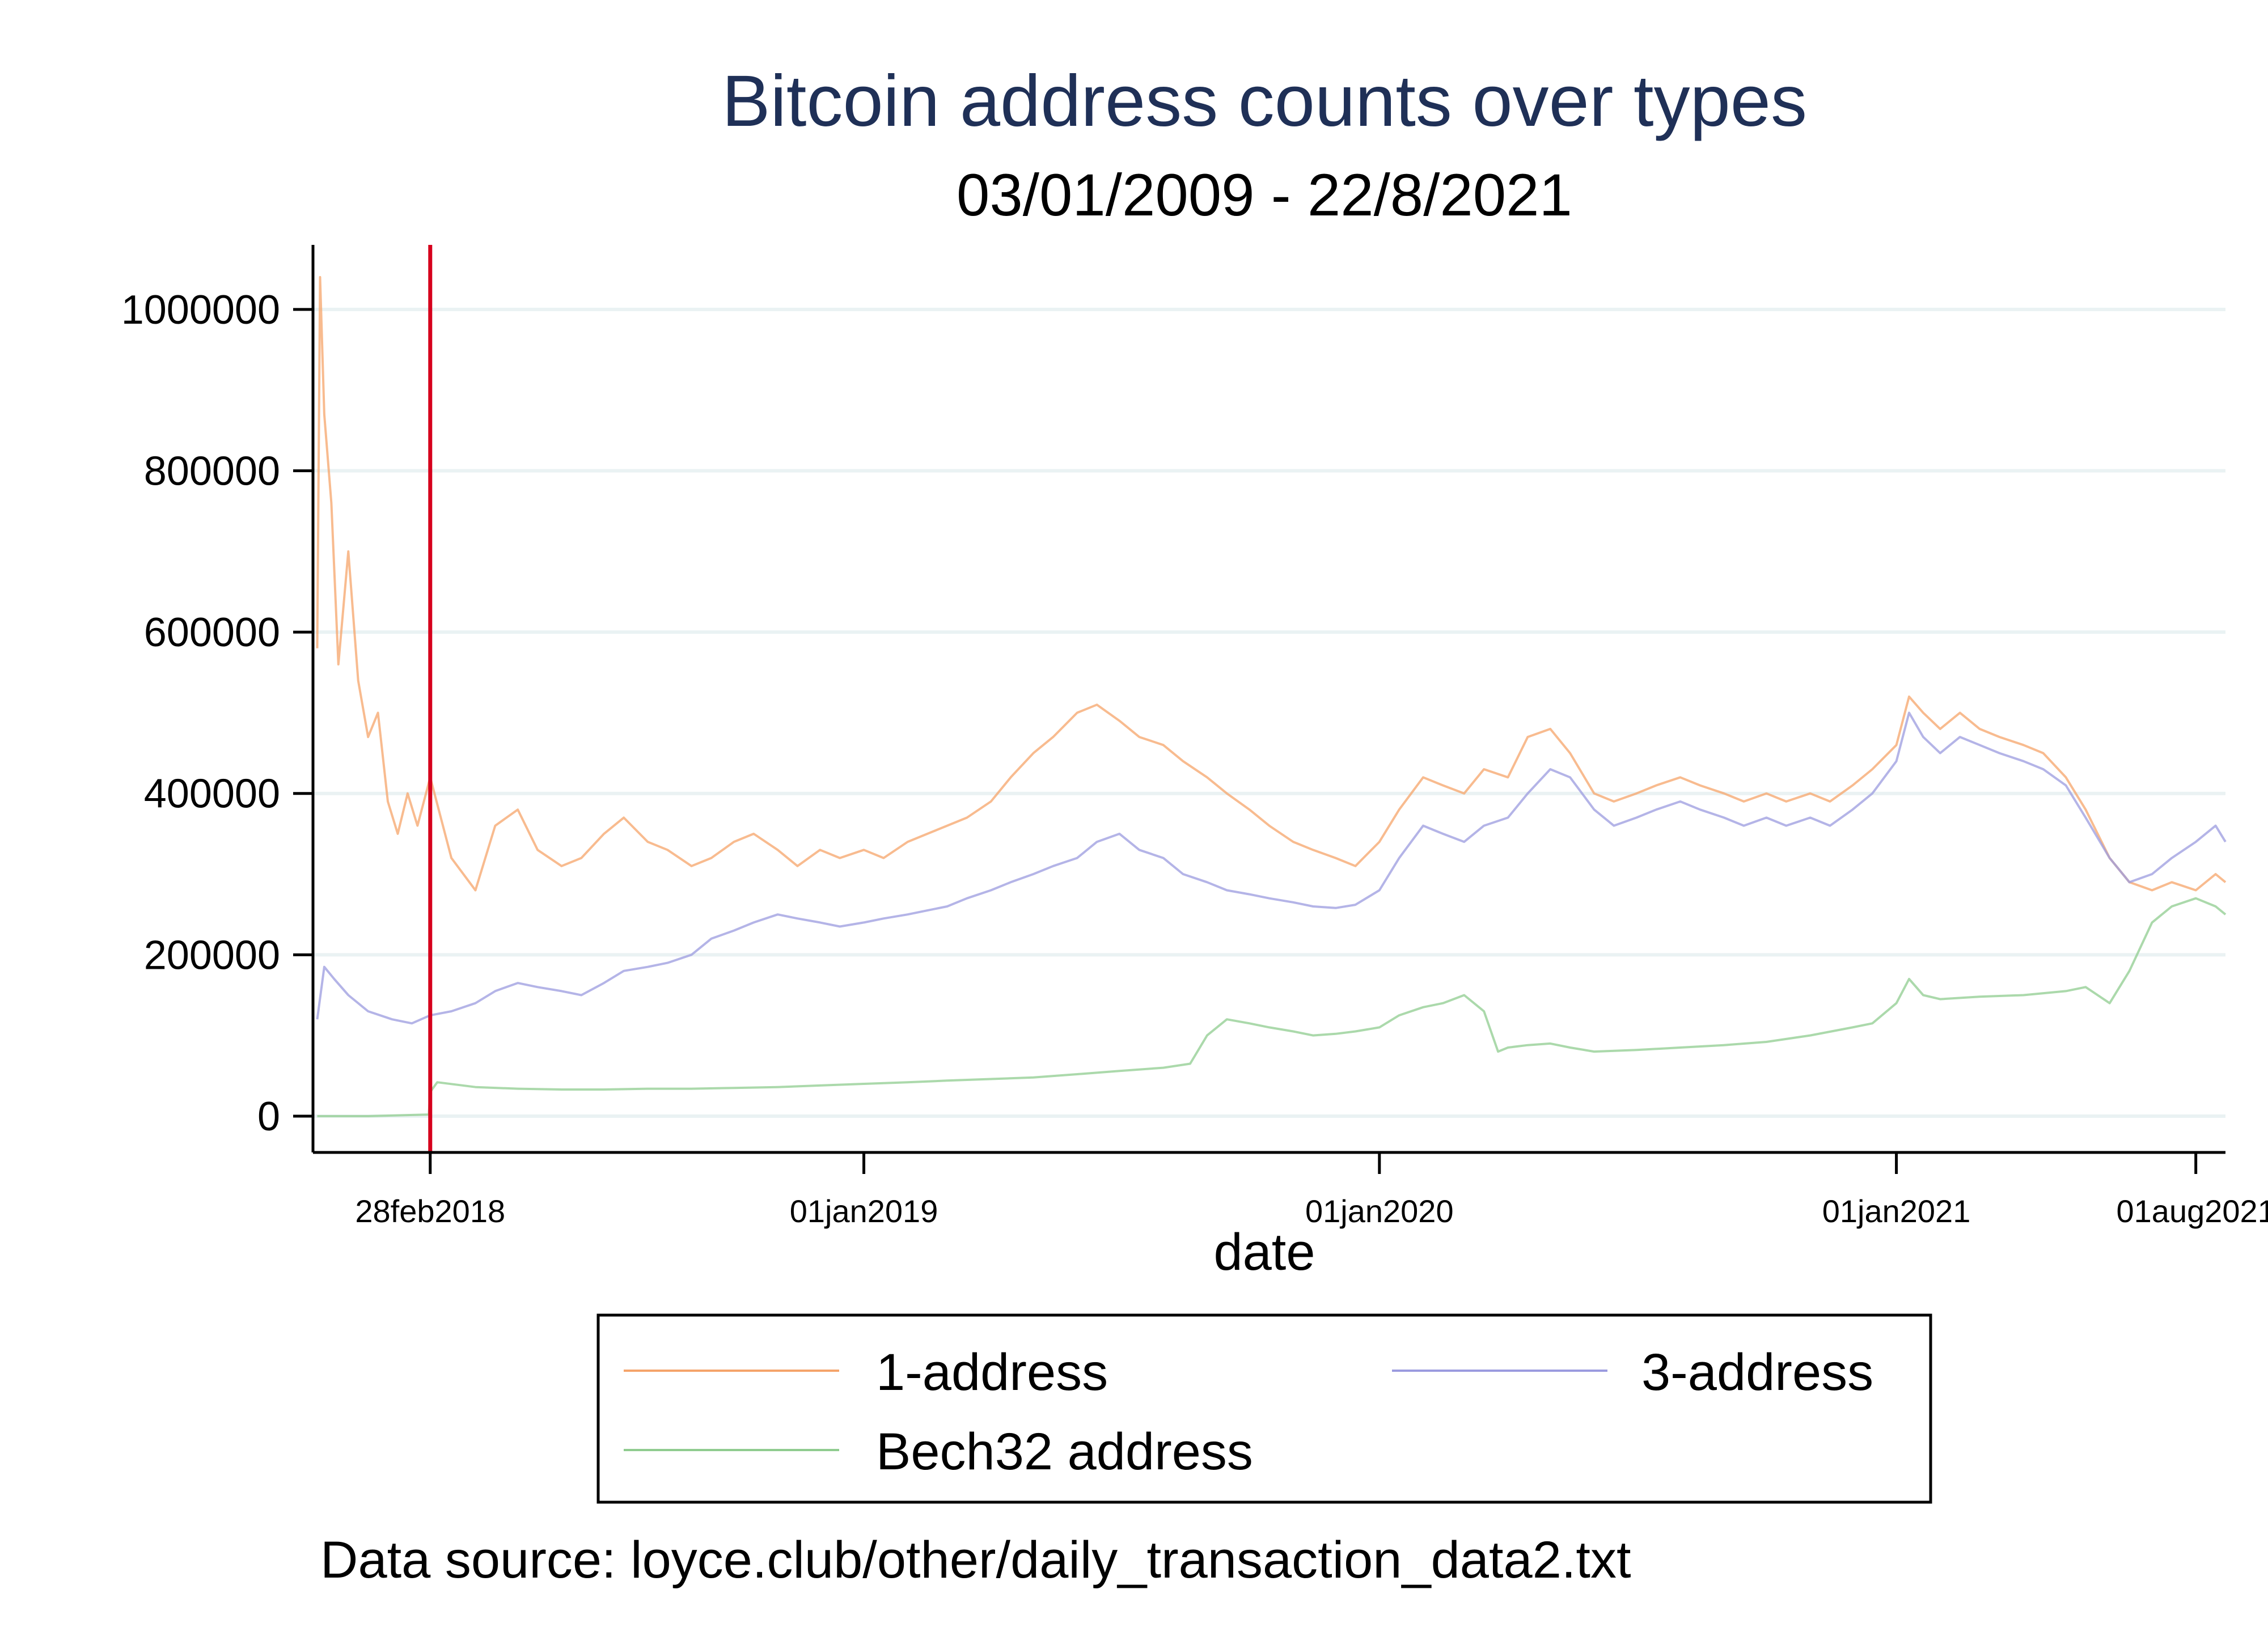 This screenshot has width=2268, height=1649. I want to click on y-tick-label: 1000000, so click(200, 310).